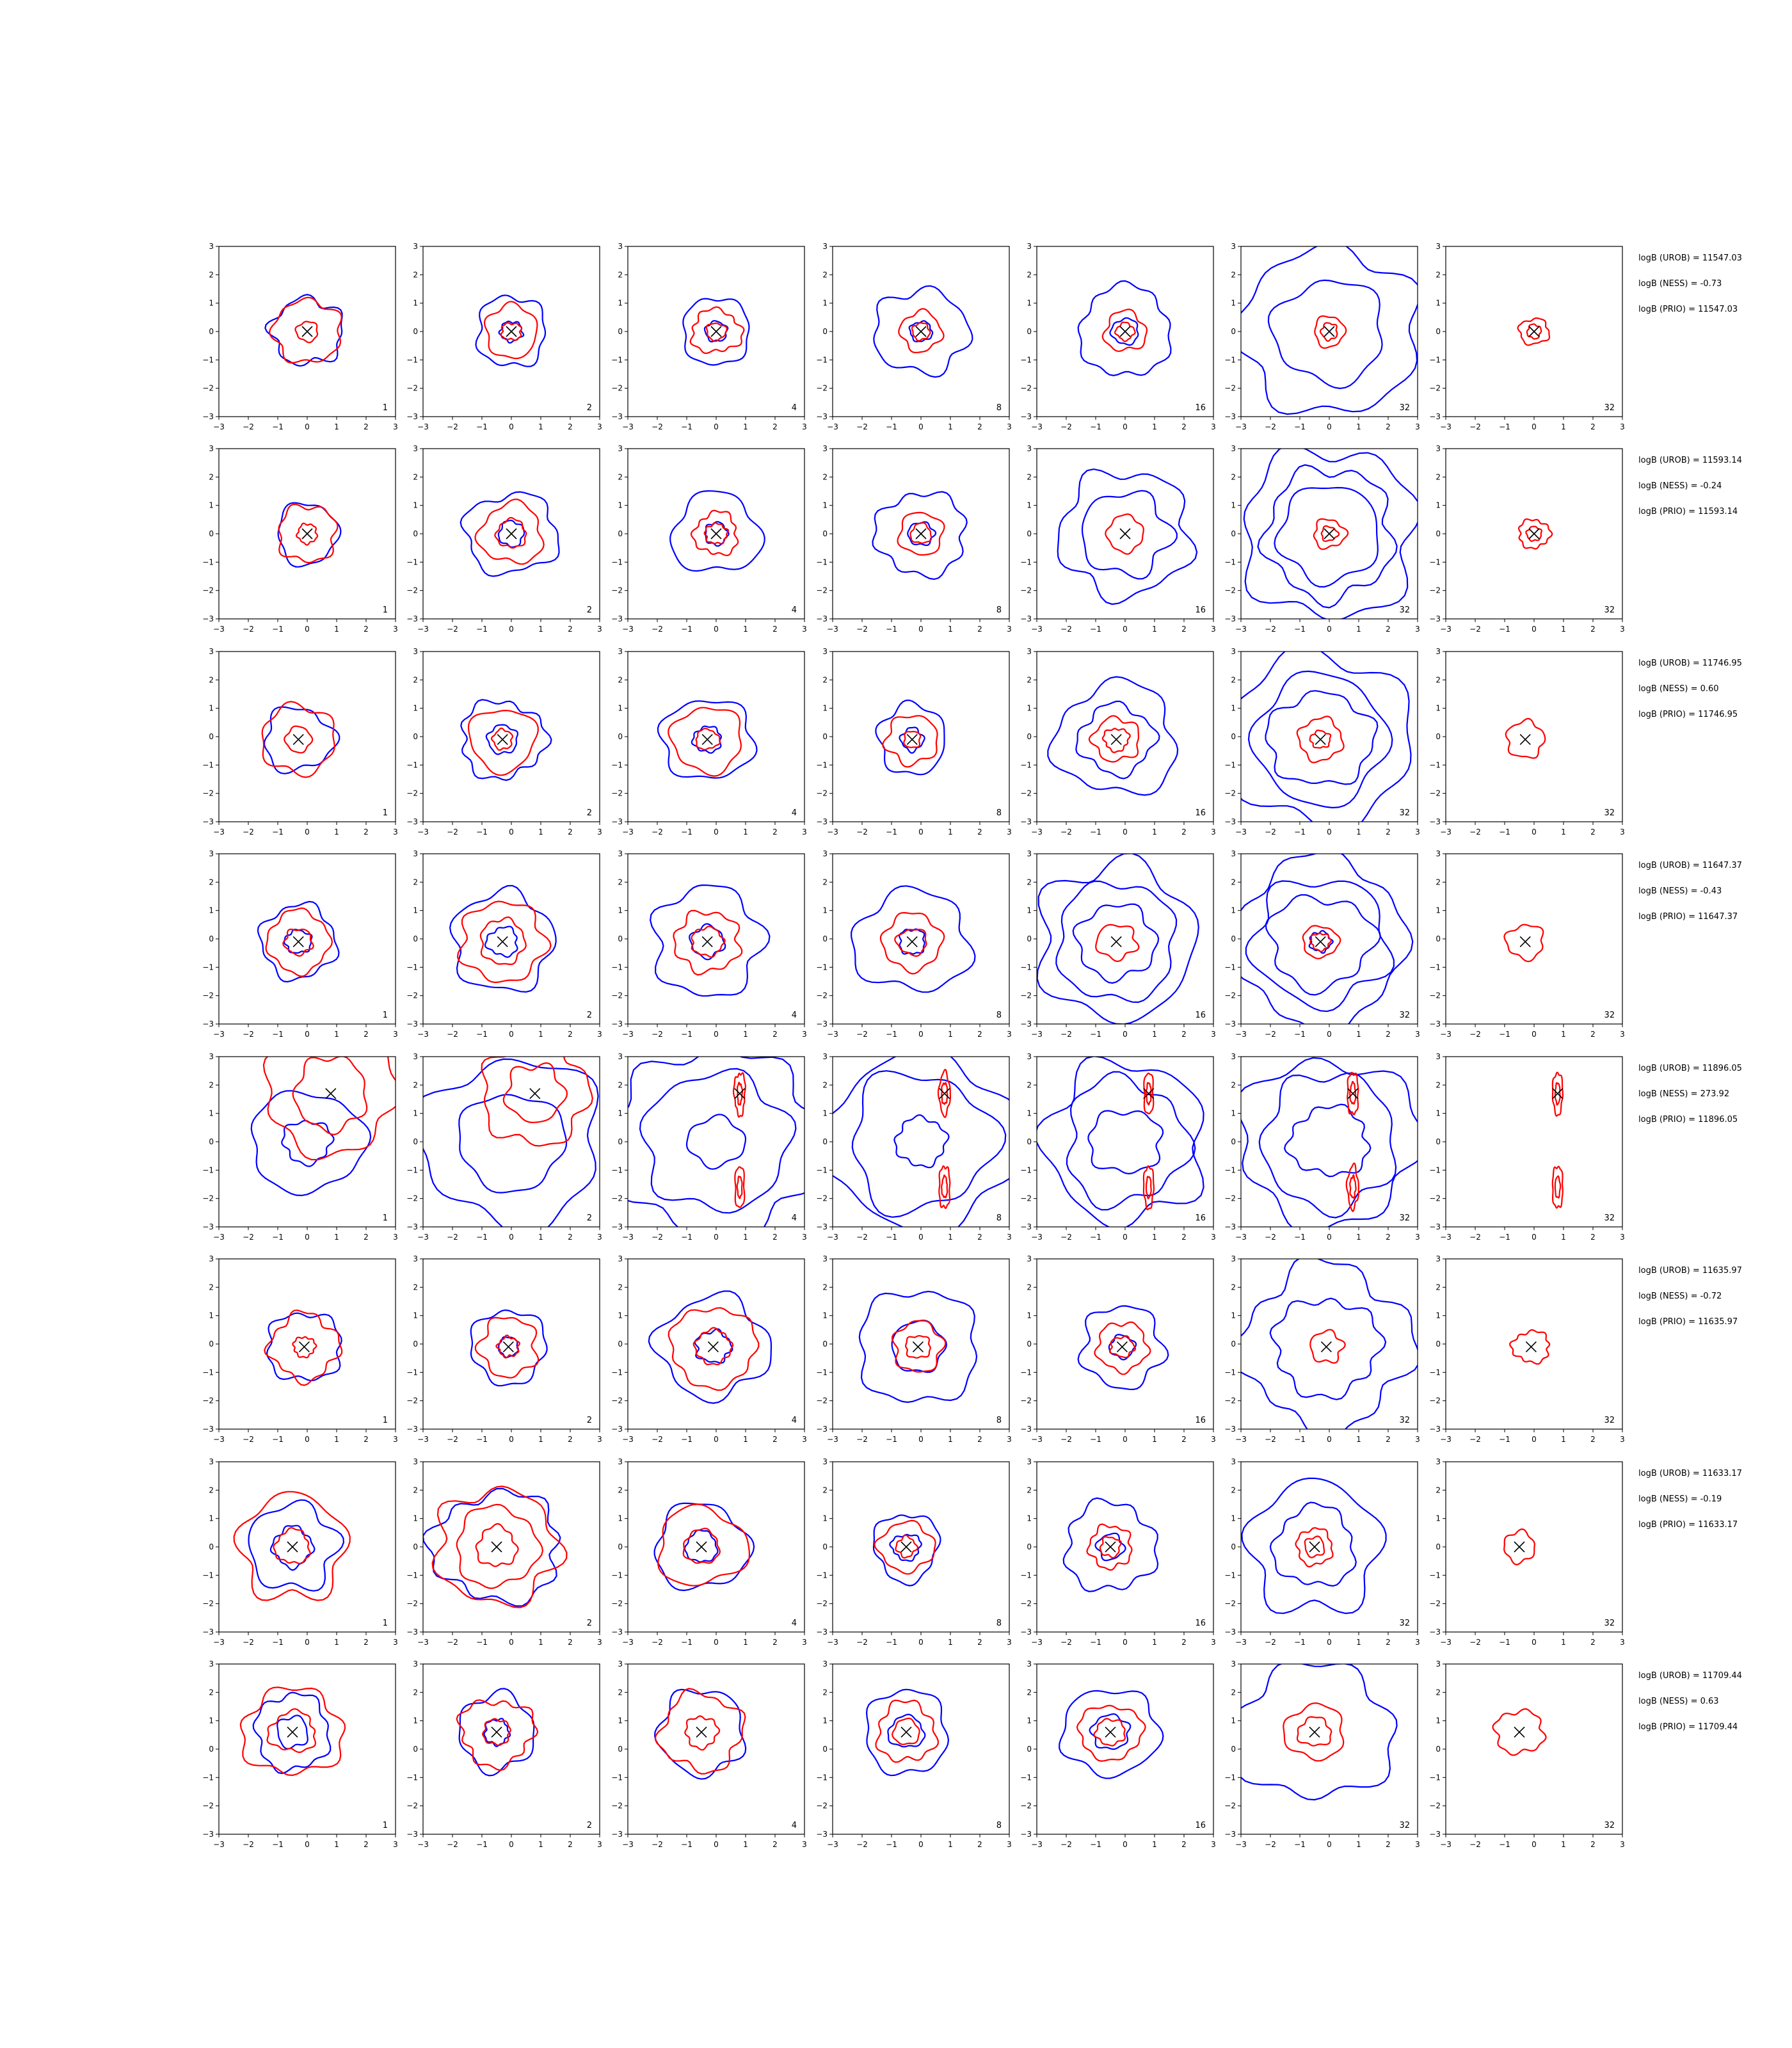 The height and width of the screenshot is (2048, 1792). I want to click on panel-r3-c4: −3 −2 −1 0 1 2 3 −3 −2 −1 0 1 2 3 8, so click(914, 741).